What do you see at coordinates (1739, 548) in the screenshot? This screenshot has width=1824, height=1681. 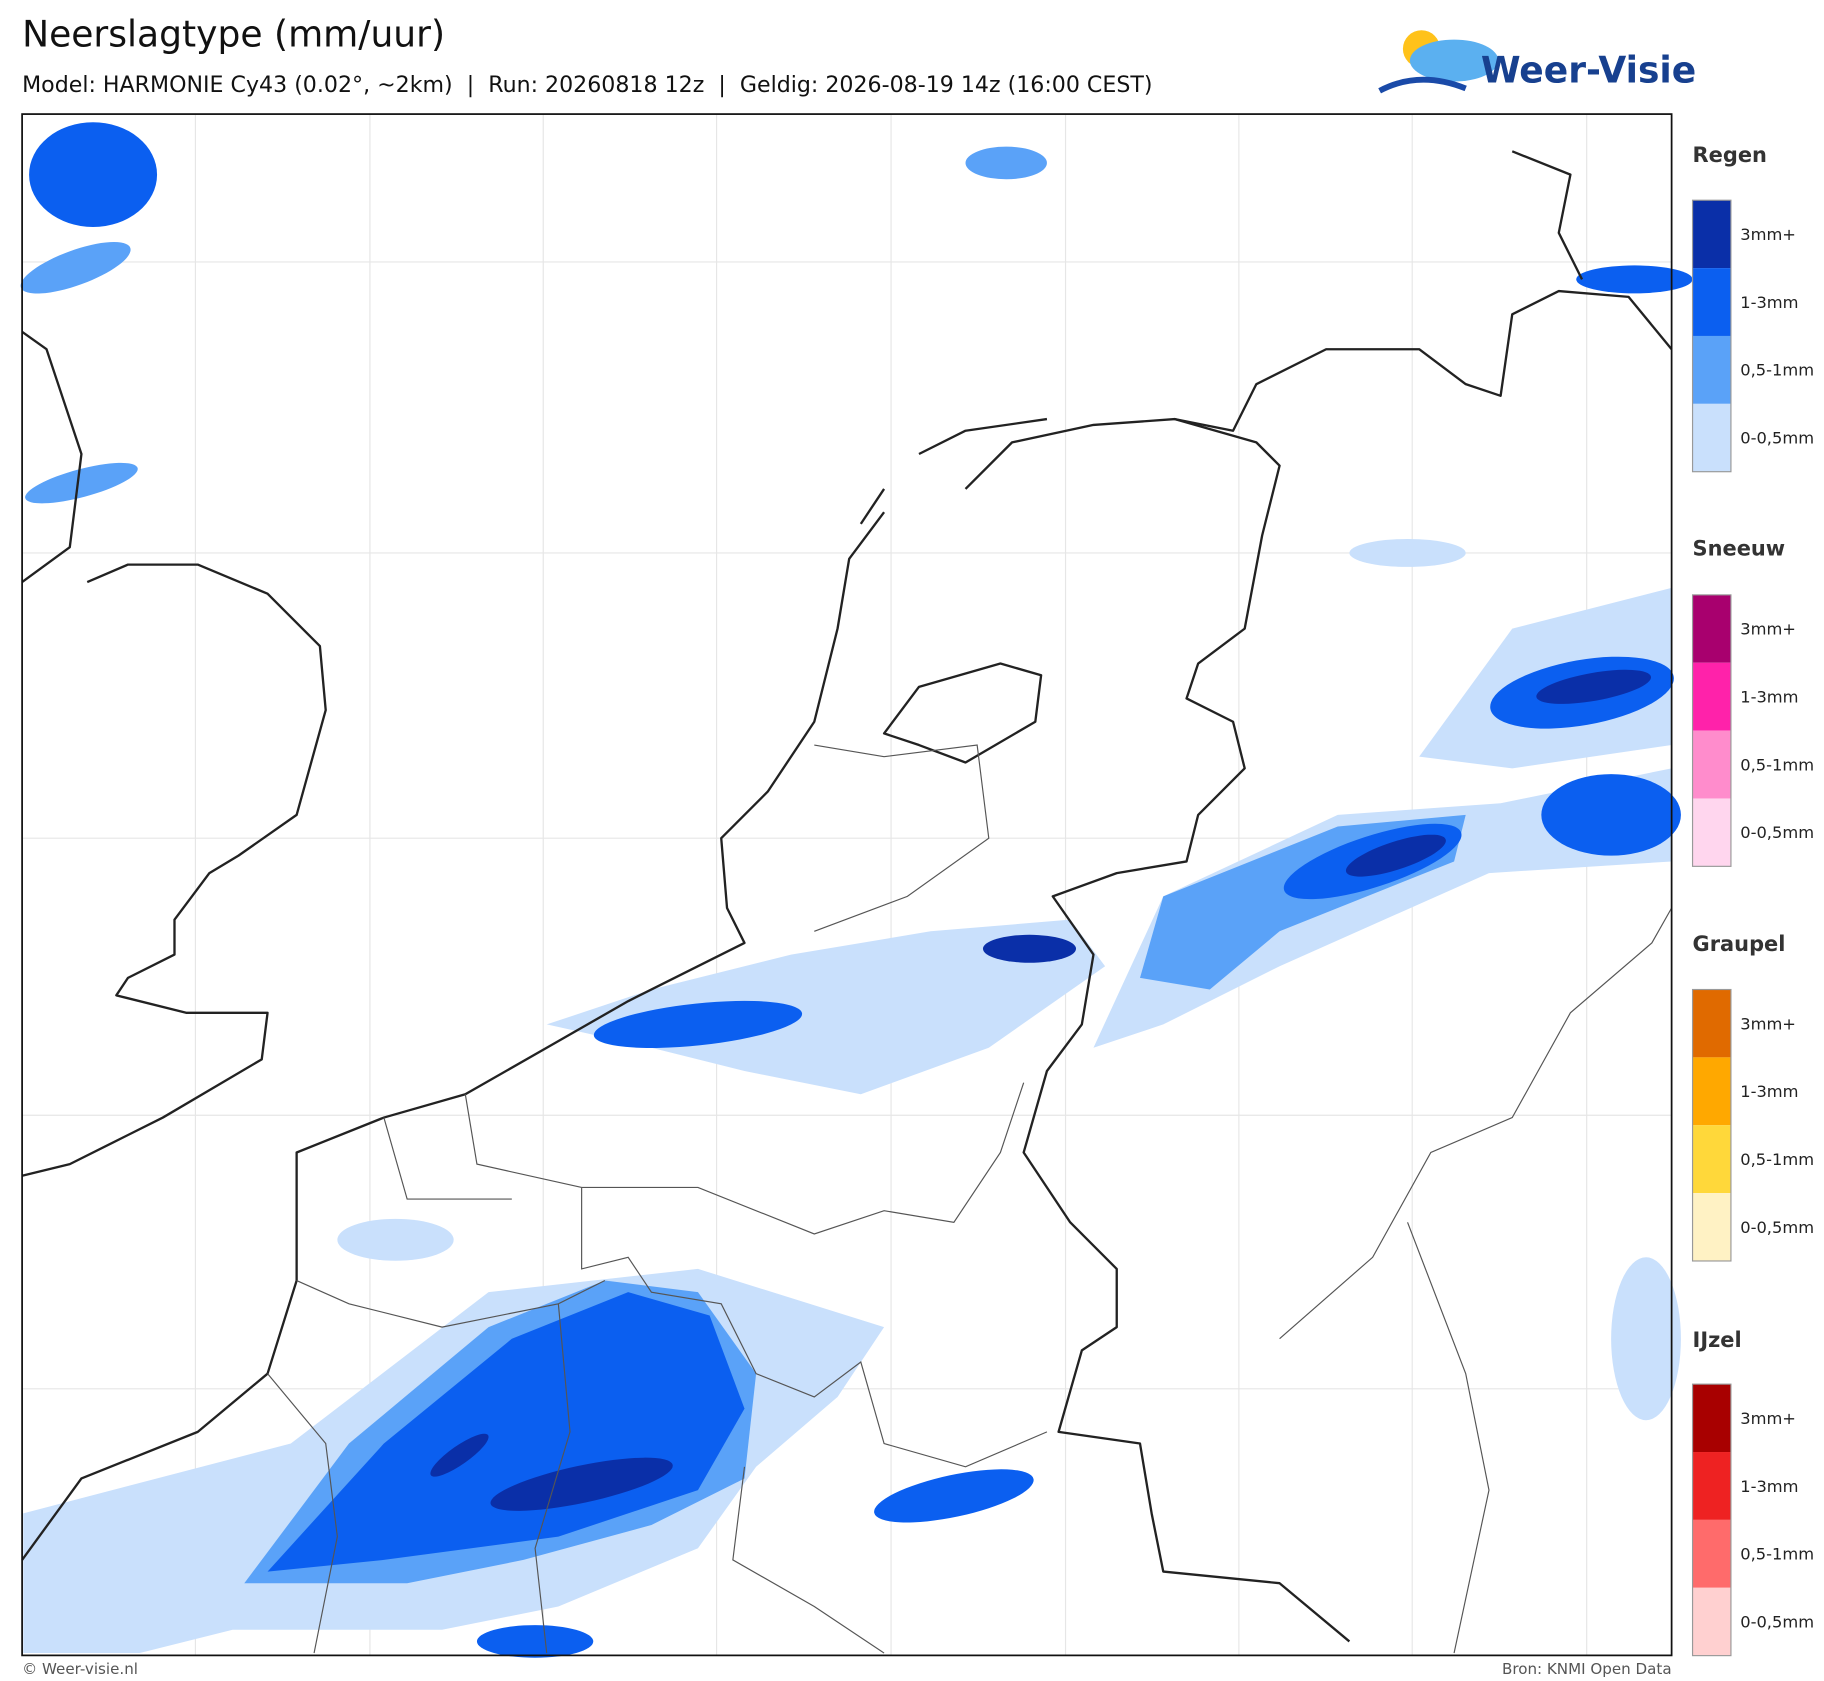 I see `legend-group-title: Sneeuw` at bounding box center [1739, 548].